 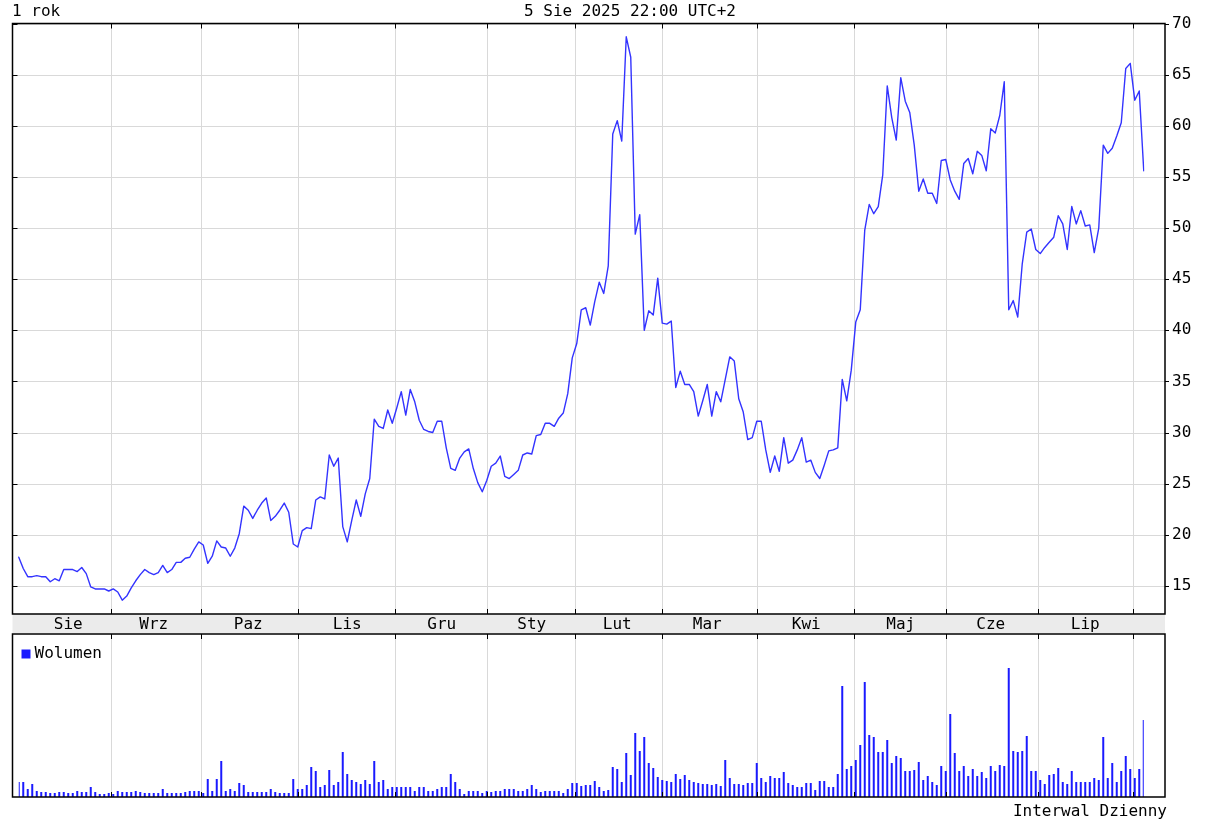 I want to click on chart-title: 1 rok, so click(x=36, y=10).